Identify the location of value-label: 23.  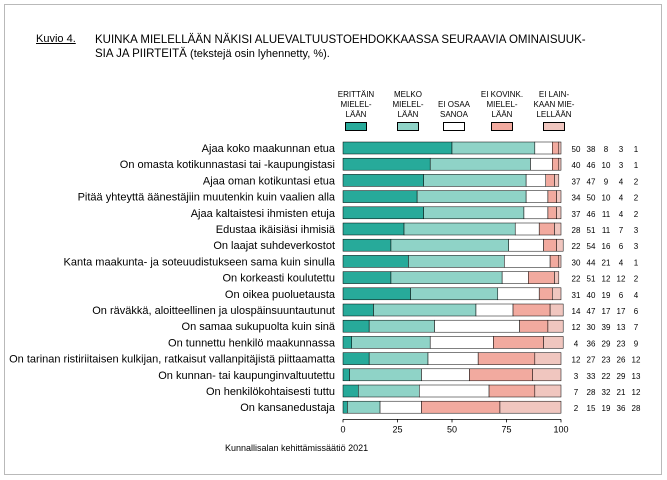
(621, 343).